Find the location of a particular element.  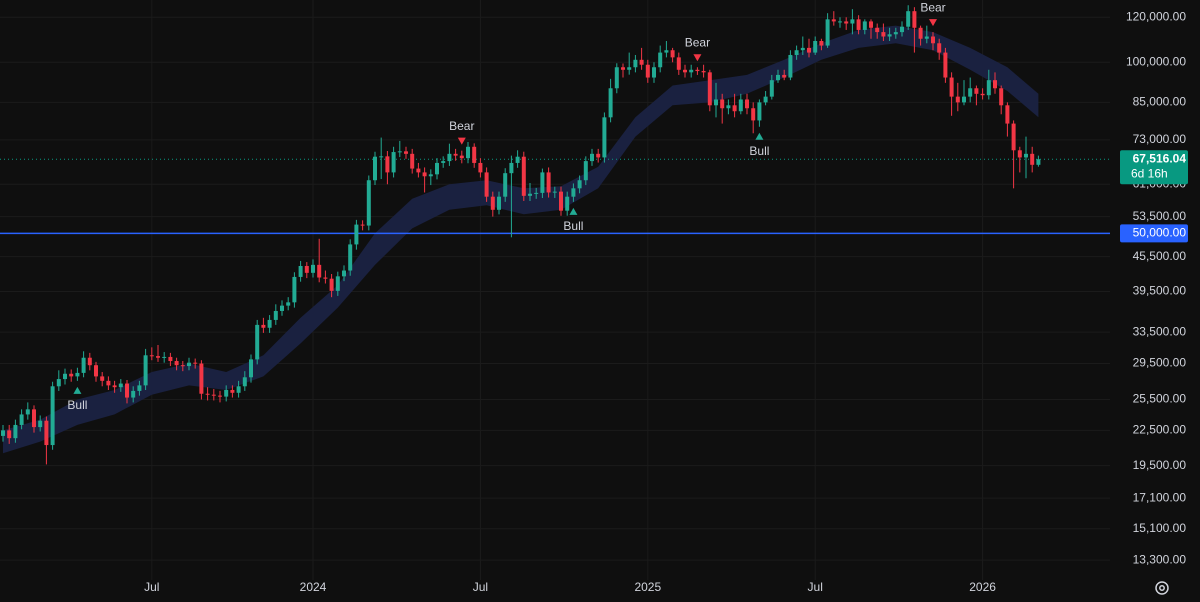

last-price-box is located at coordinates (1154, 167).